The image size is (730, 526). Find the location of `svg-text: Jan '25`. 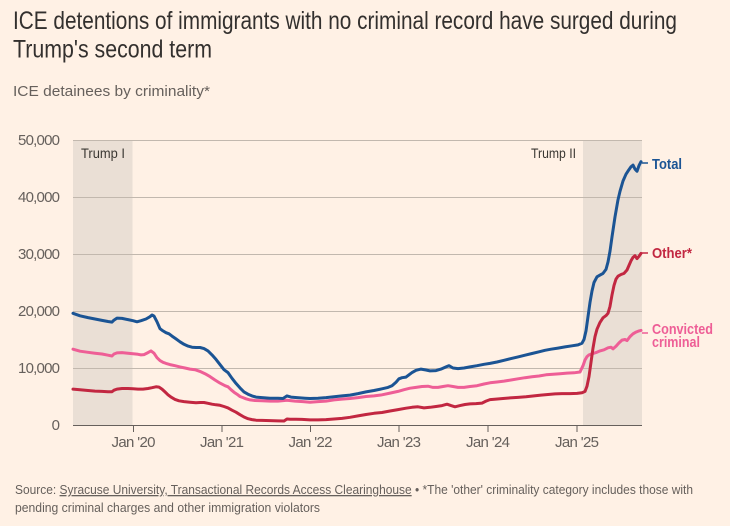

svg-text: Jan '25 is located at coordinates (577, 442).